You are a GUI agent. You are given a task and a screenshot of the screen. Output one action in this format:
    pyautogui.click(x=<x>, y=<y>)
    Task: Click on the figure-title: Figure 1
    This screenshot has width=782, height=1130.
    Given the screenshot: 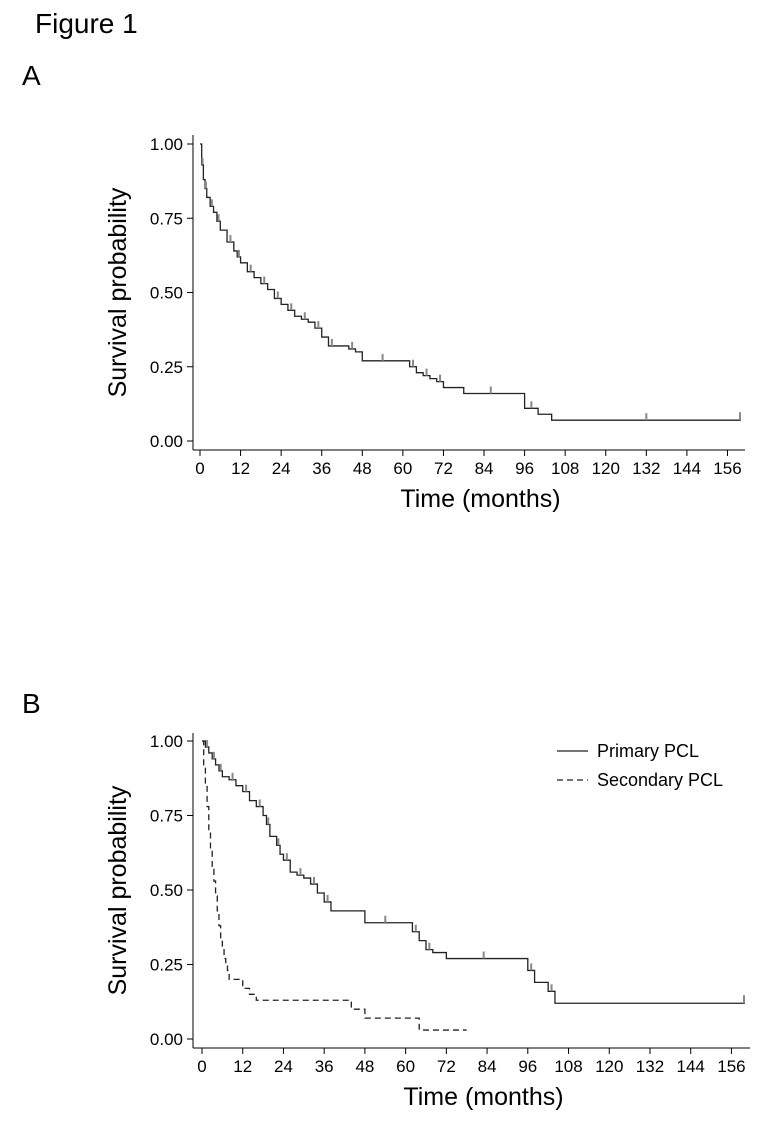 What is the action you would take?
    pyautogui.click(x=86, y=23)
    